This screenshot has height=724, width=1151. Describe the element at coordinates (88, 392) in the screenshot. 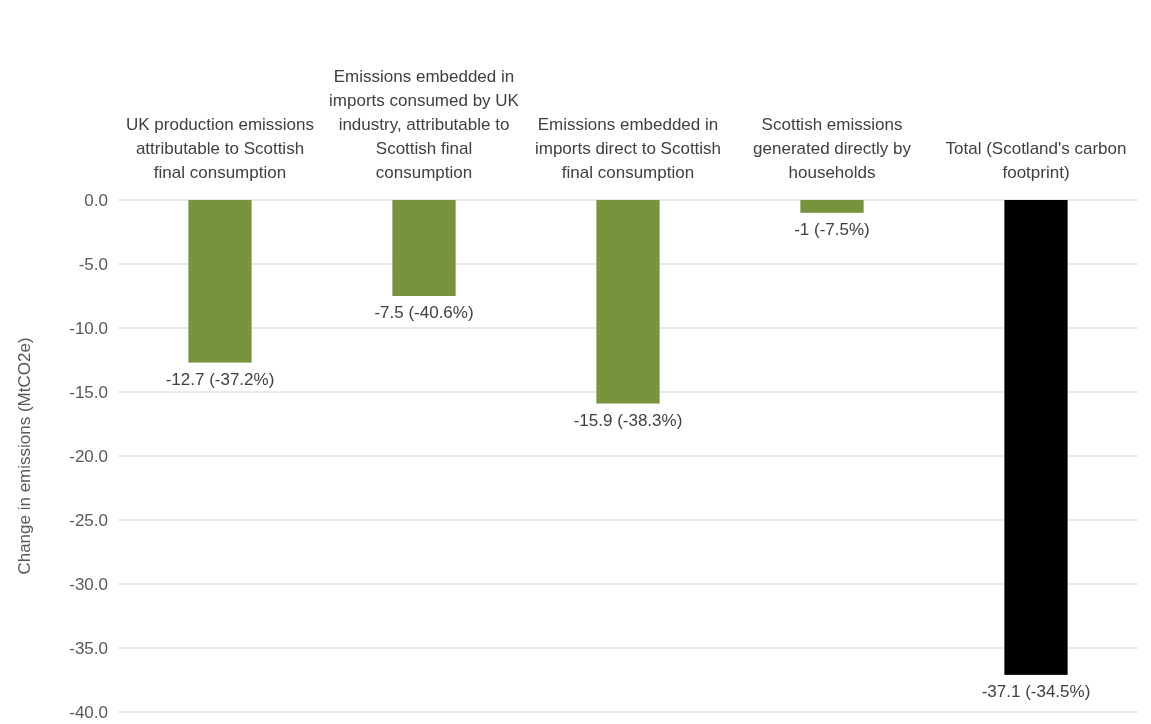

I see `y-tick-label: -15.0` at that location.